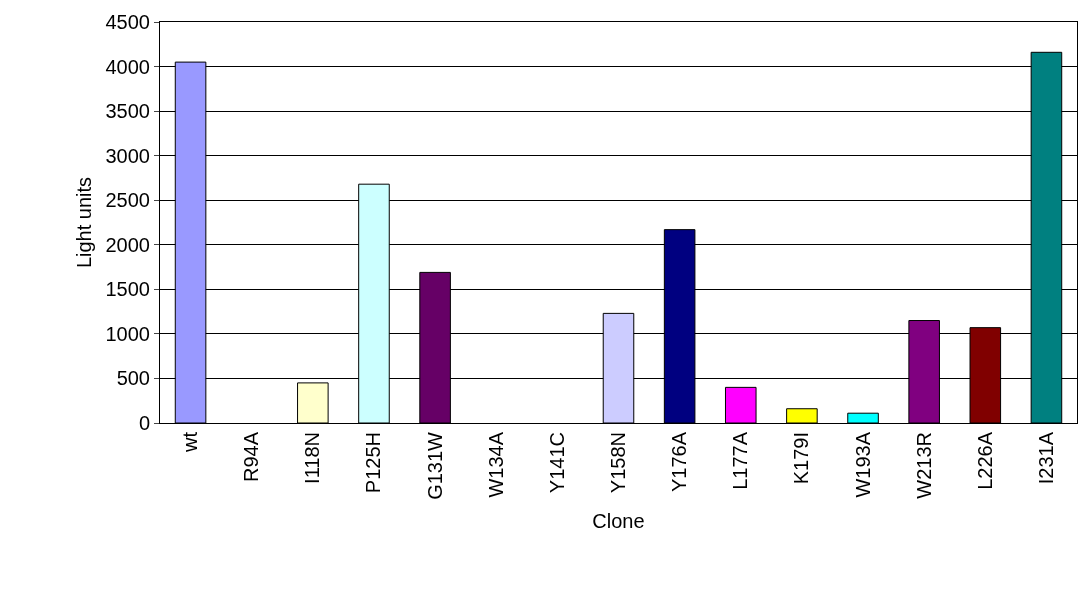  Describe the element at coordinates (127, 289) in the screenshot. I see `y-tick-label: 1500` at that location.